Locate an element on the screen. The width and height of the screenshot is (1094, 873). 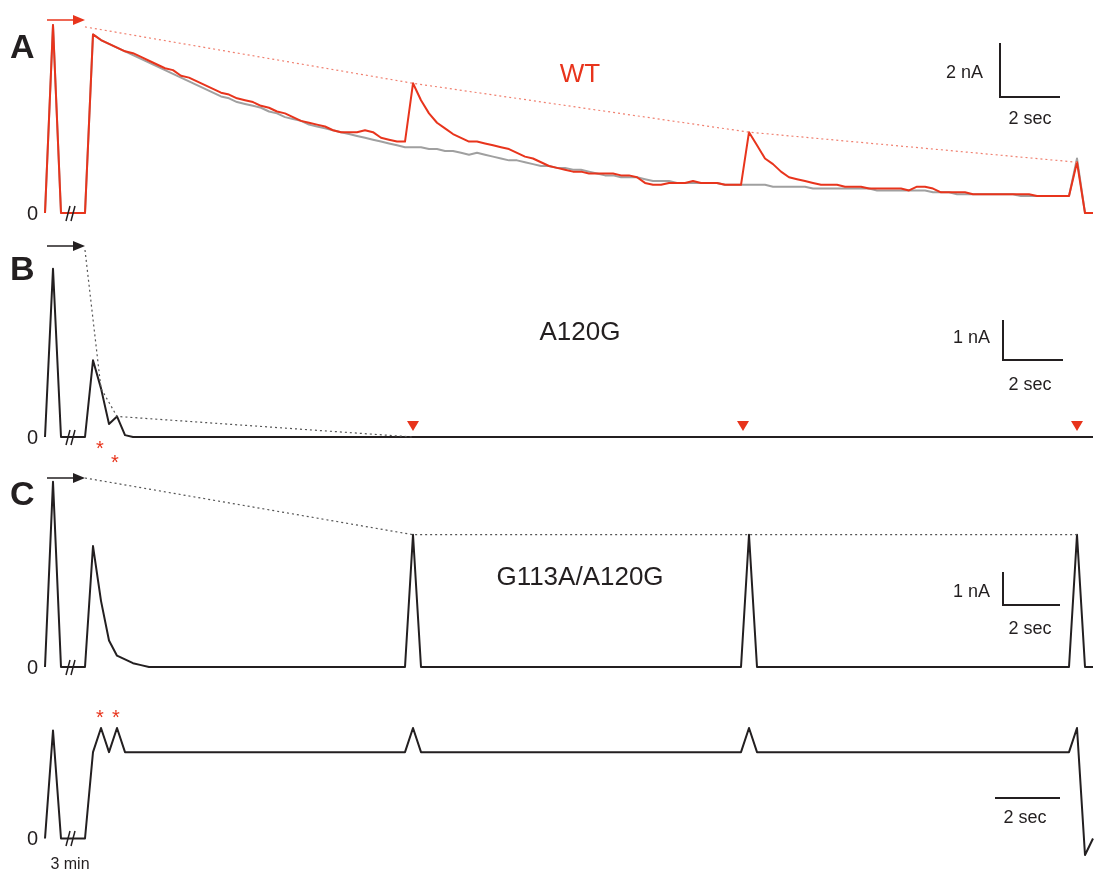
chart-title: A is located at coordinates (22, 46).